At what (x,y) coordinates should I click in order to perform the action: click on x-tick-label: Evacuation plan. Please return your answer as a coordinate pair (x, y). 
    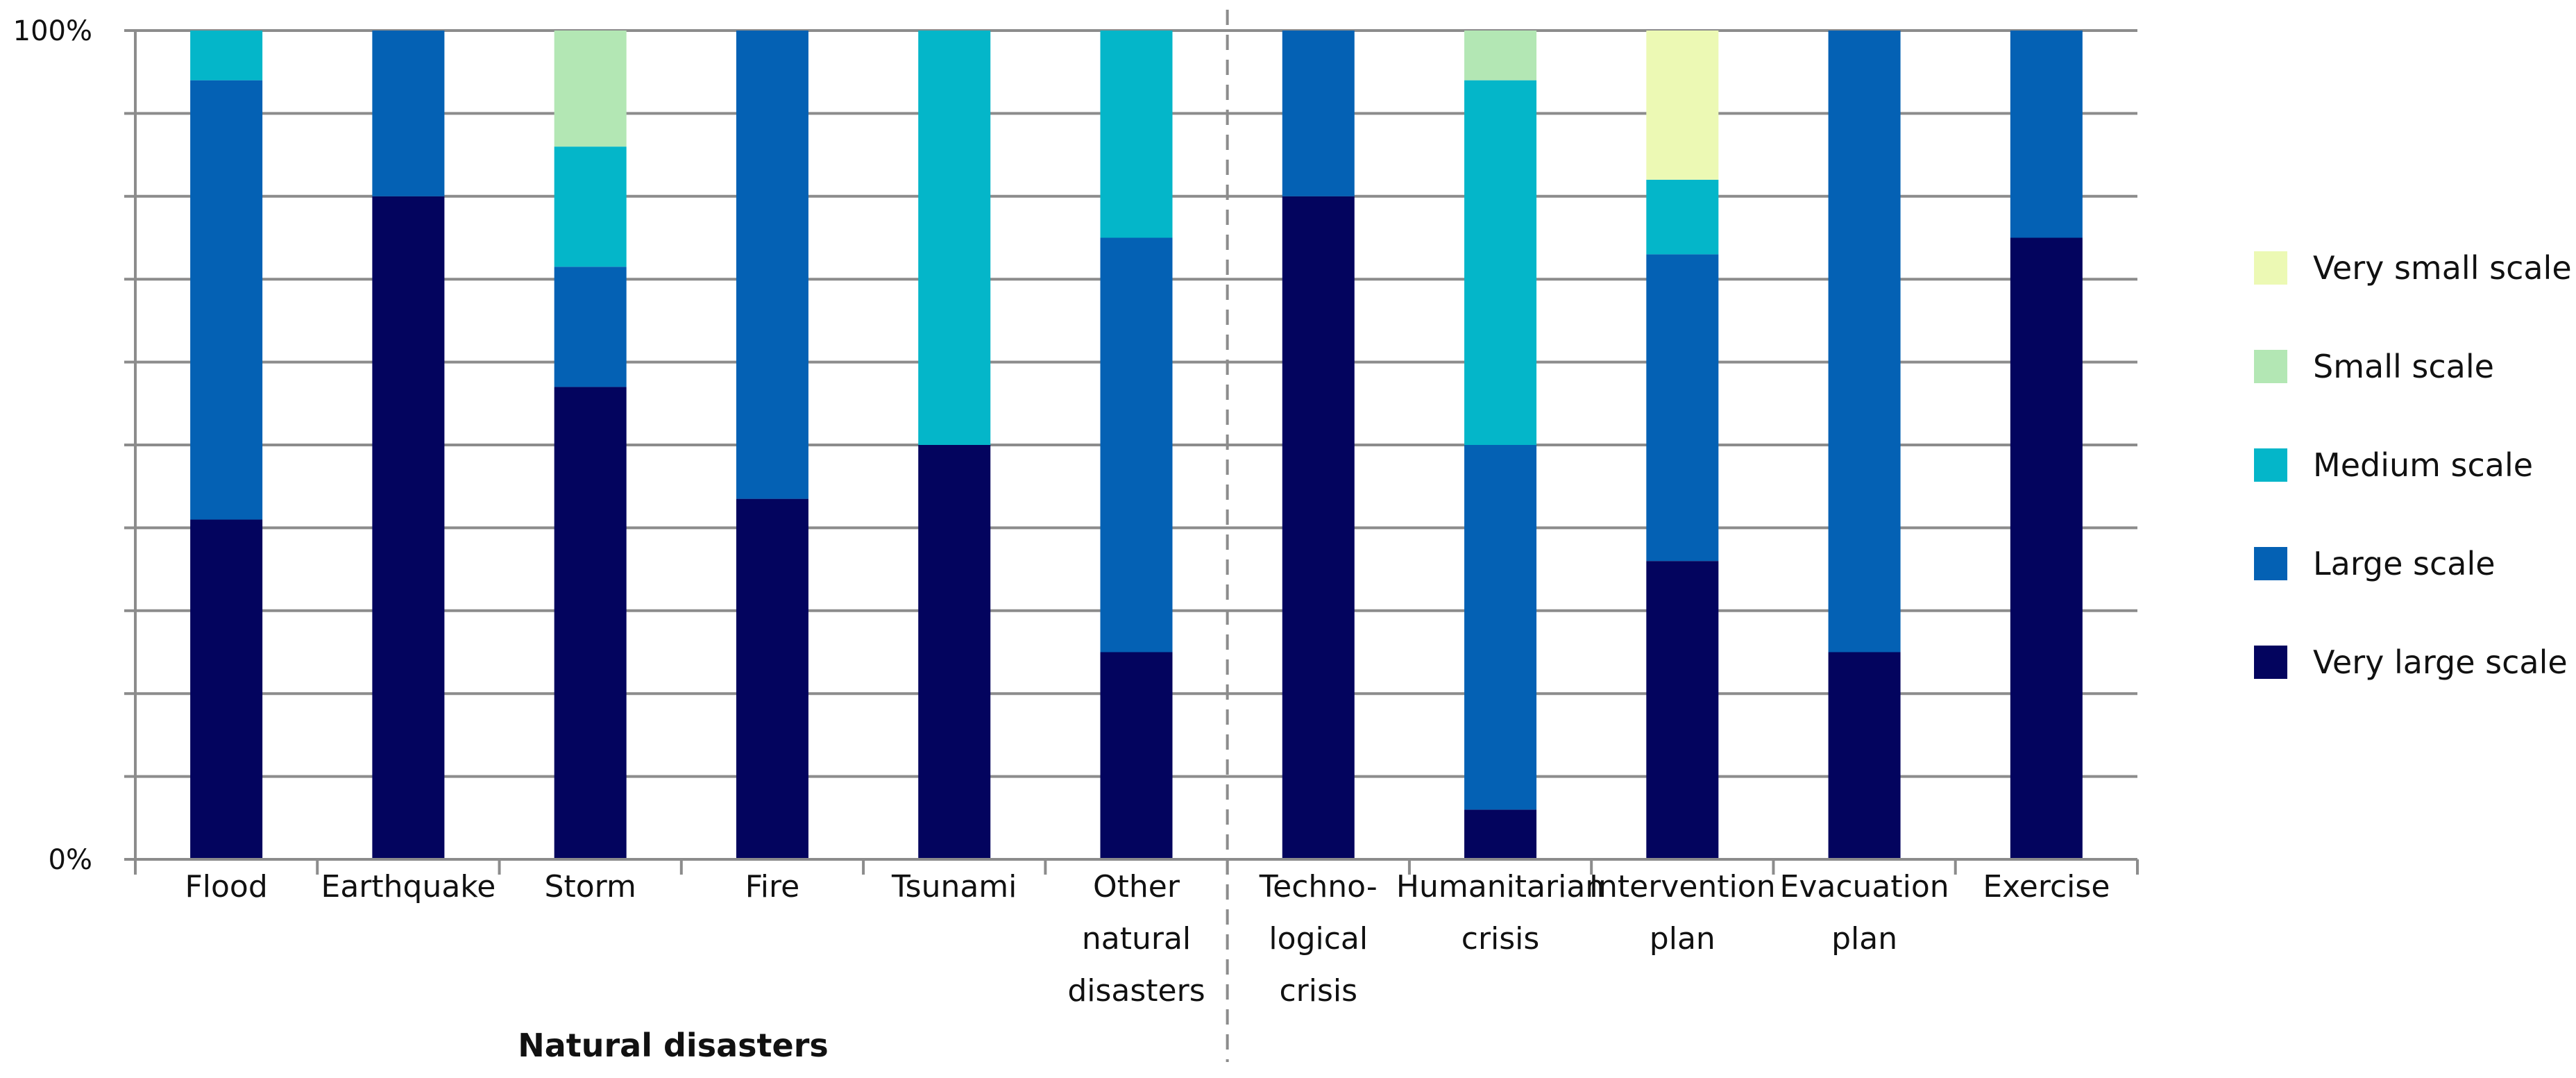
    Looking at the image, I should click on (1865, 913).